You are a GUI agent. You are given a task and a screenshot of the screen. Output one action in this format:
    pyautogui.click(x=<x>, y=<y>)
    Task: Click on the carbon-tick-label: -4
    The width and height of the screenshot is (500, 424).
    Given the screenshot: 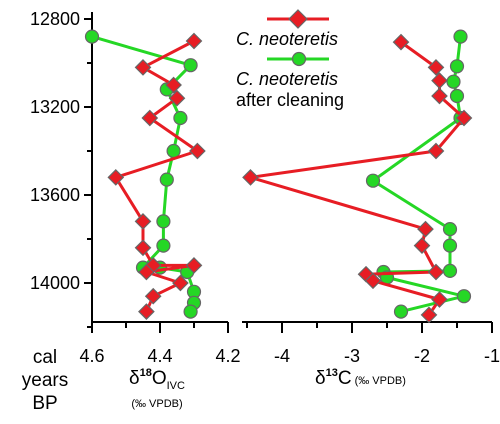 What is the action you would take?
    pyautogui.click(x=282, y=356)
    